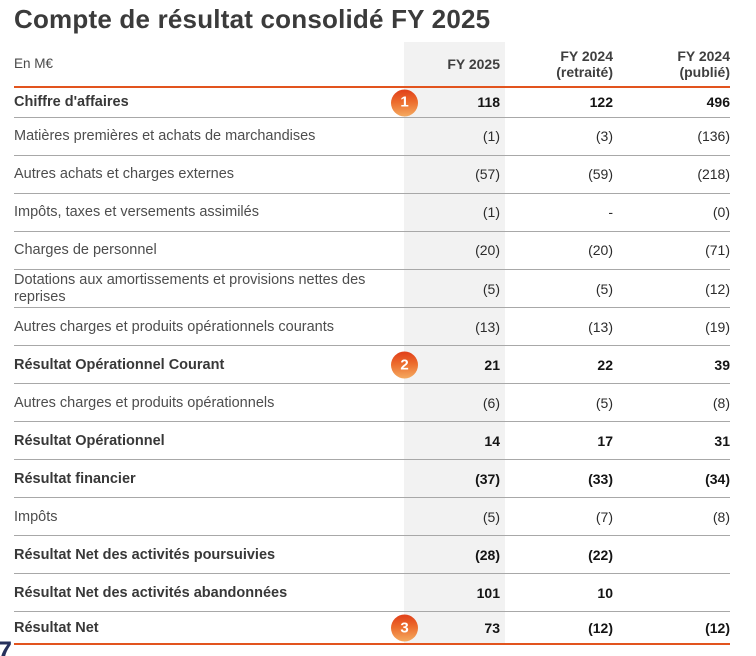 The image size is (756, 656). Describe the element at coordinates (671, 102) in the screenshot. I see `value-fy2024-publie: 496` at that location.